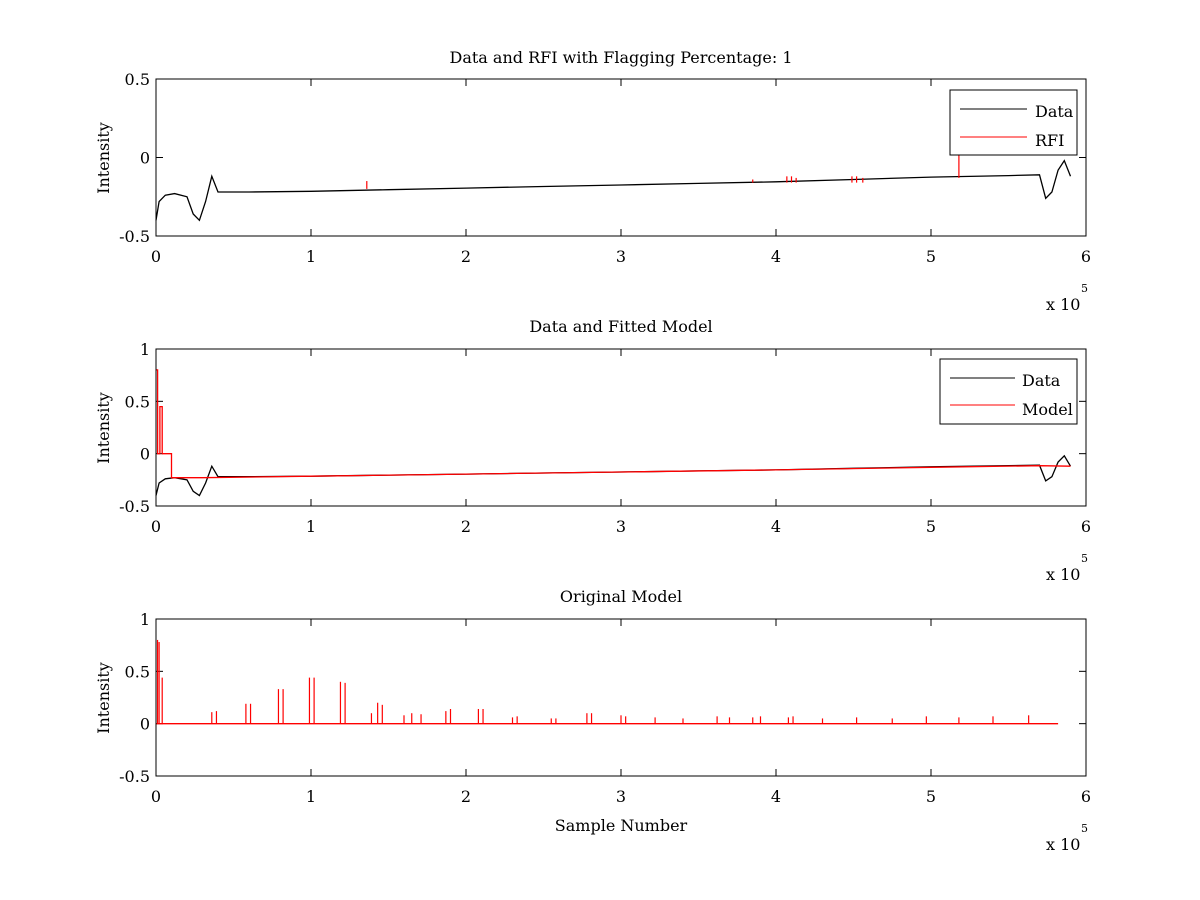  What do you see at coordinates (1047, 409) in the screenshot?
I see `subplot-2-legend-model: Model` at bounding box center [1047, 409].